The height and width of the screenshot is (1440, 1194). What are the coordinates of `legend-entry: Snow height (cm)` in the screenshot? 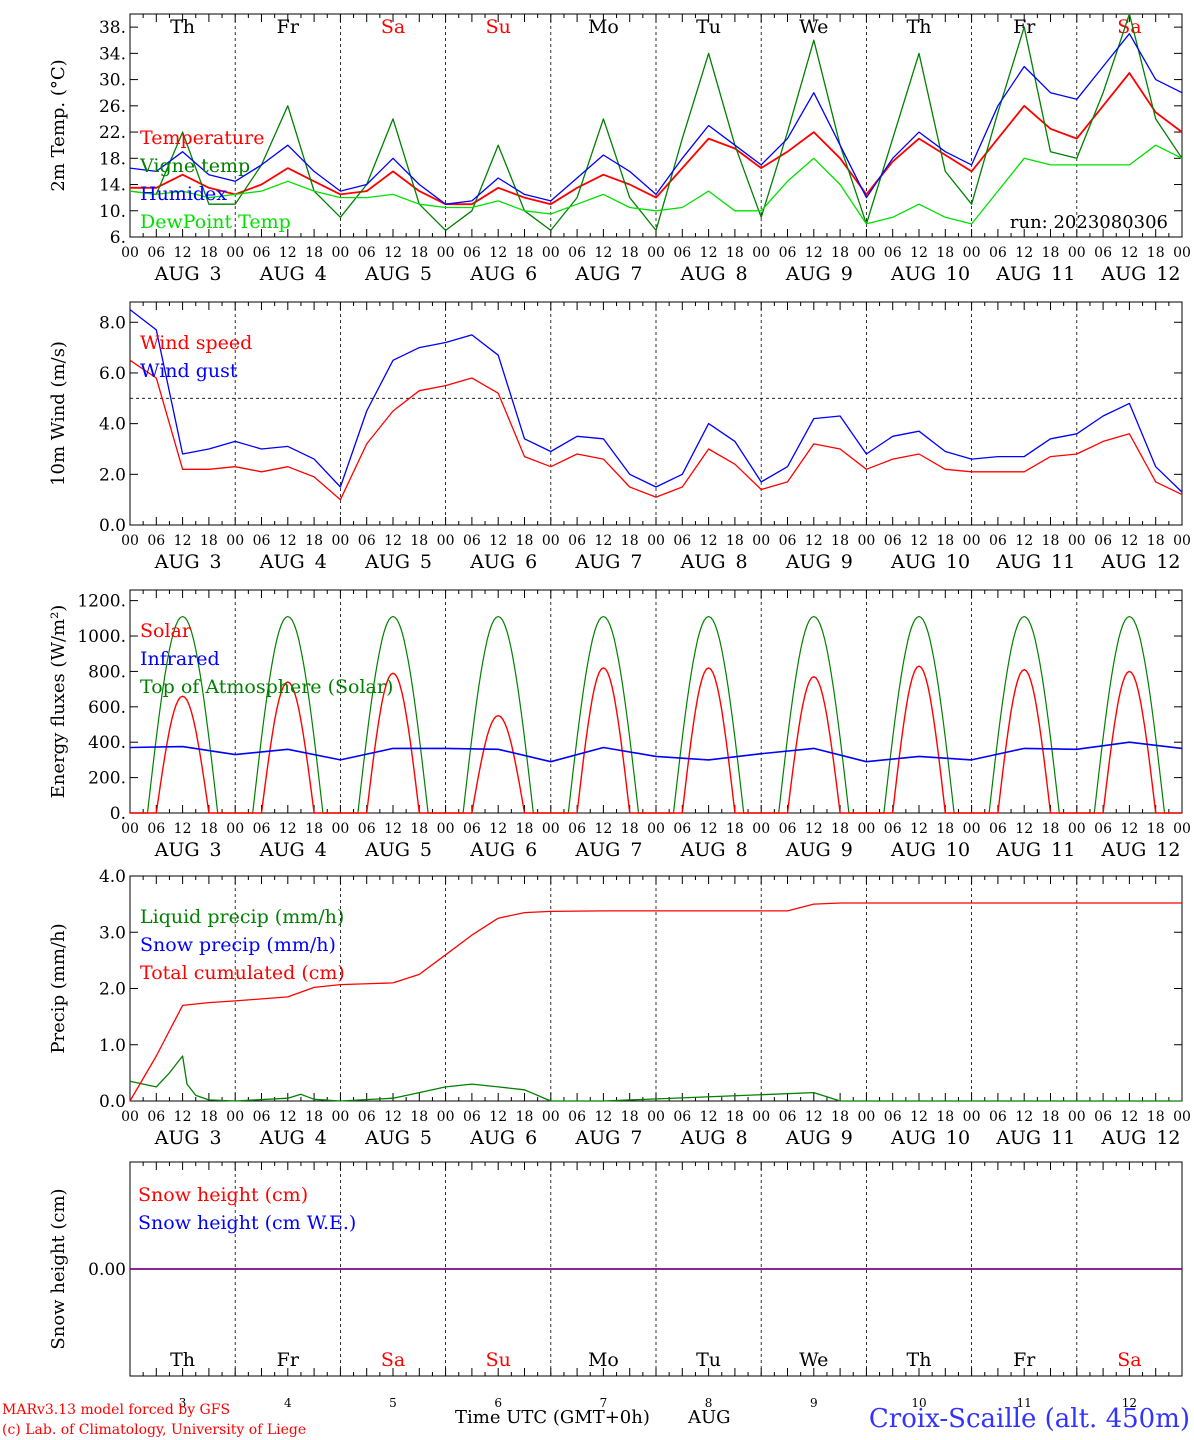 It's located at (223, 1195).